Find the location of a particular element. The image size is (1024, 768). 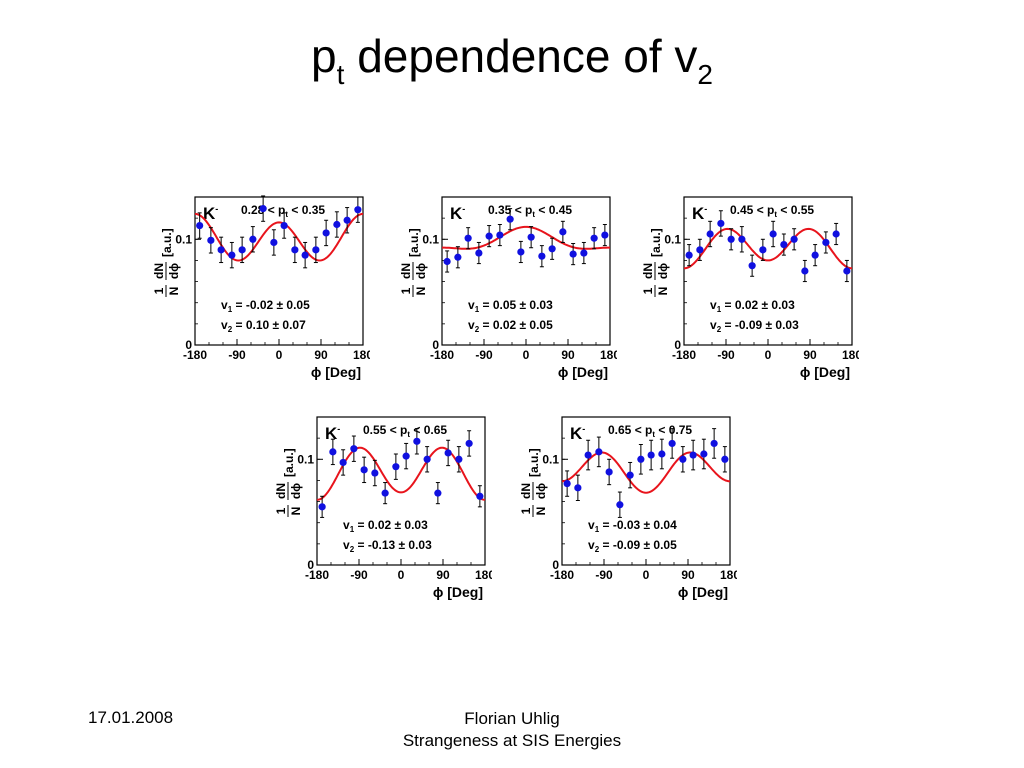

x-tick-label: -180 is located at coordinates (562, 575).